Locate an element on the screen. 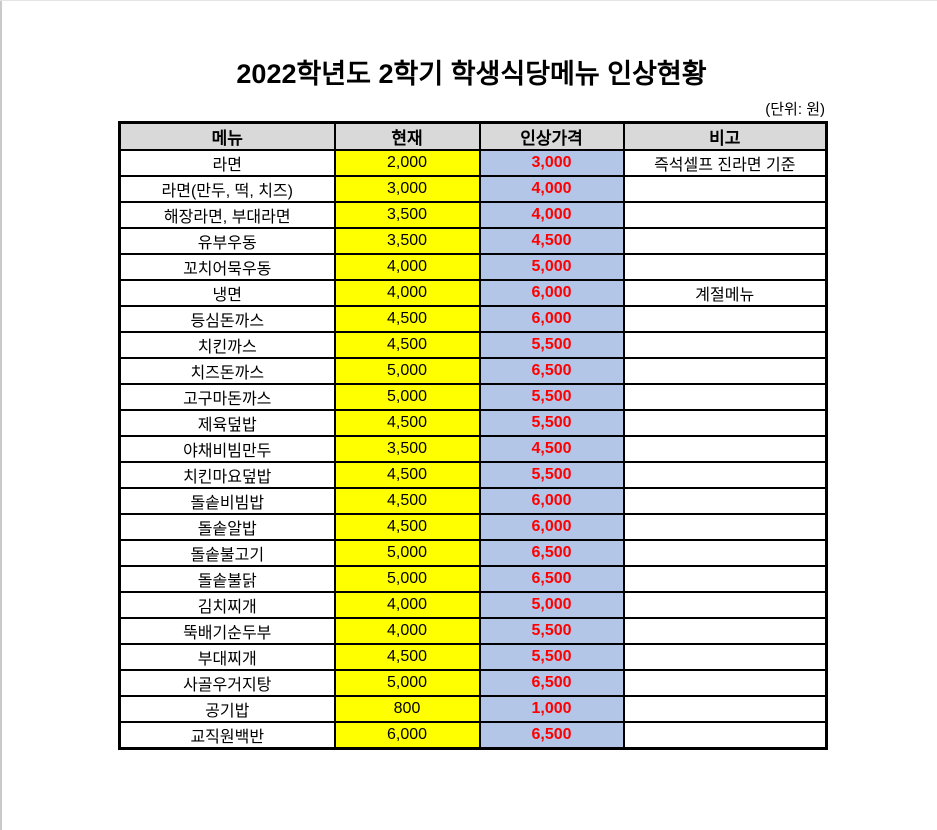 This screenshot has width=937, height=830. table-row: 냉면 4,000 6,000 계절메뉴 is located at coordinates (473, 293).